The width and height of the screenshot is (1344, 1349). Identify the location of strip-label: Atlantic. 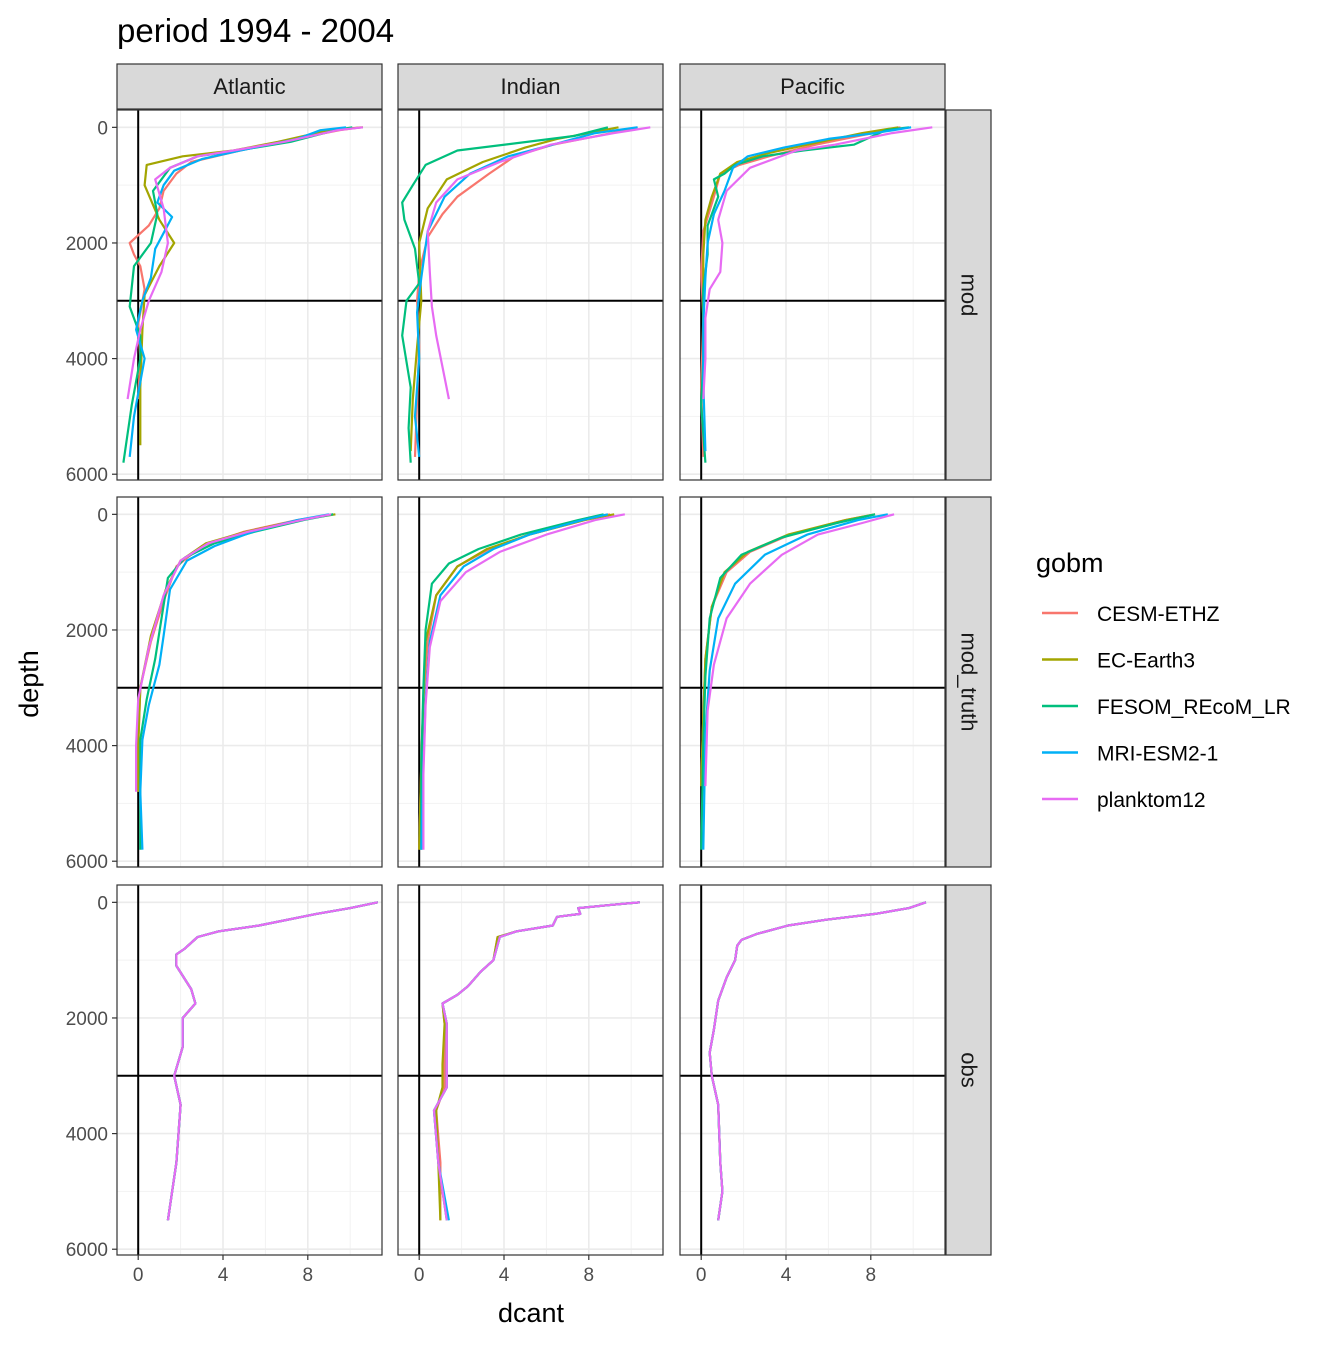
(249, 86).